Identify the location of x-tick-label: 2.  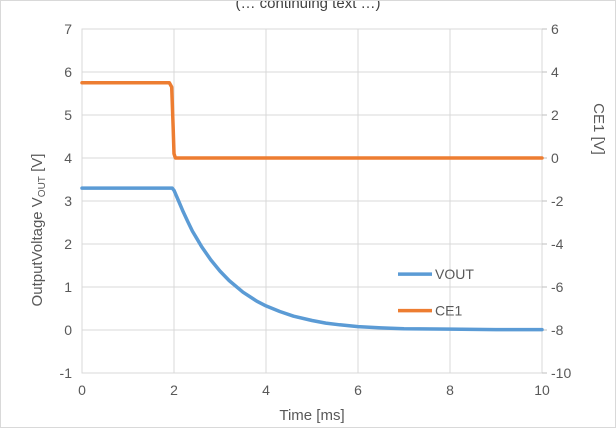
(174, 390).